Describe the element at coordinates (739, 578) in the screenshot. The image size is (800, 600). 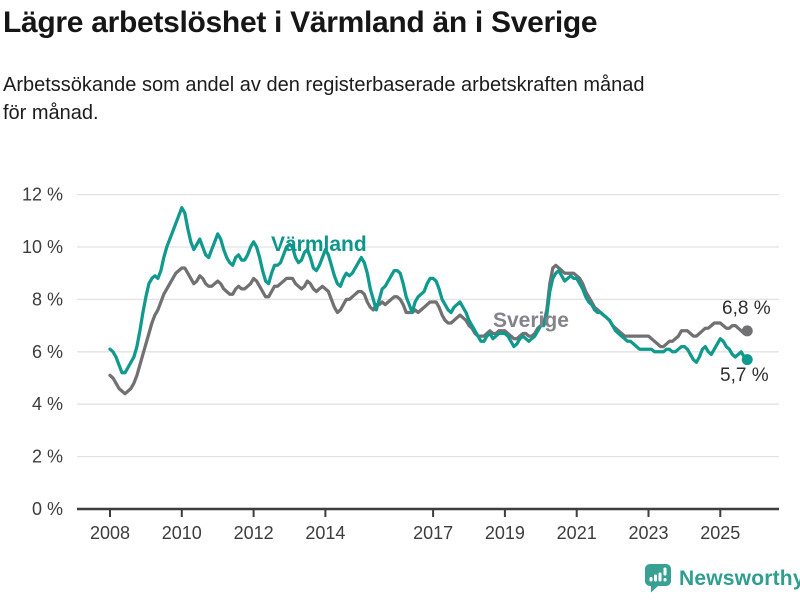
I see `newsworthy-logo-text: Newsworthy` at that location.